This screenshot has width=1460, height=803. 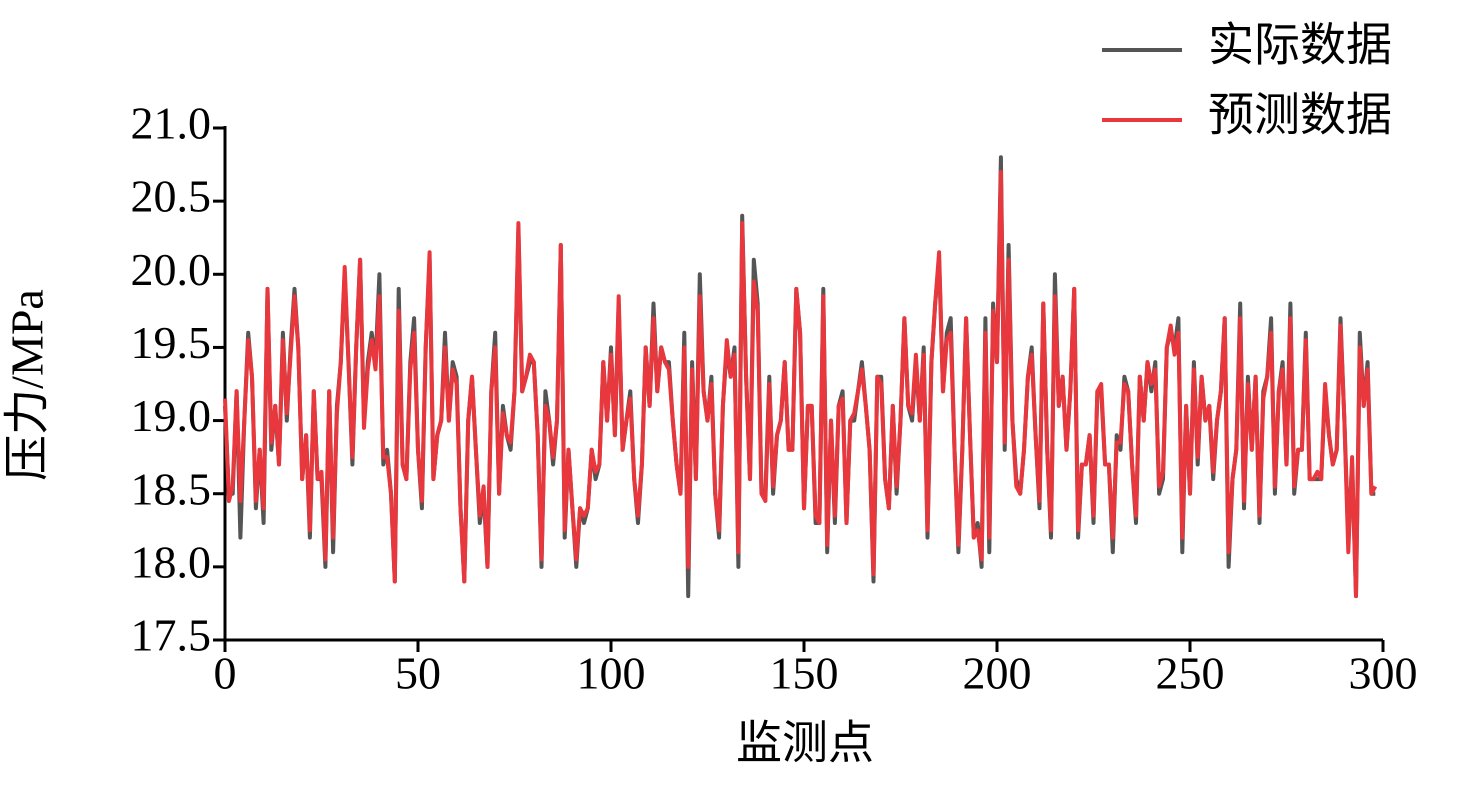 What do you see at coordinates (805, 743) in the screenshot?
I see `x-axis-label: 监测点` at bounding box center [805, 743].